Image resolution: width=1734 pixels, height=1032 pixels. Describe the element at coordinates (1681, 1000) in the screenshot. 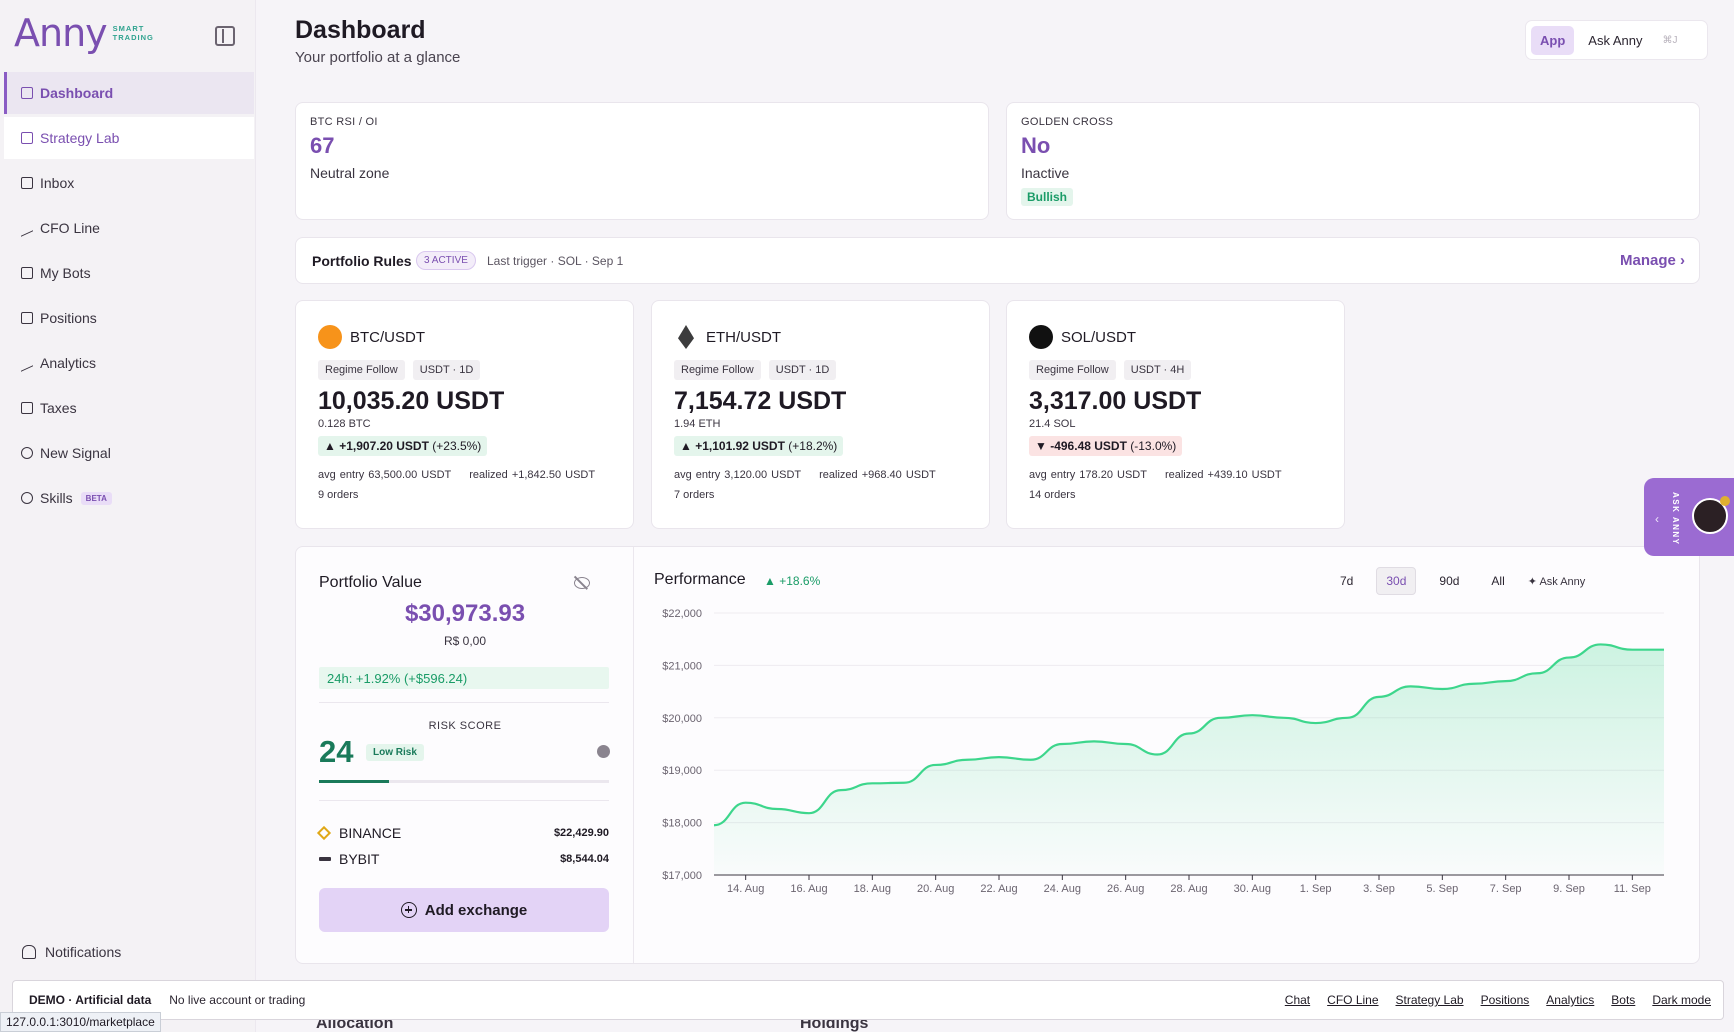

I see `footer-link-dark-mode: Dark mode` at that location.